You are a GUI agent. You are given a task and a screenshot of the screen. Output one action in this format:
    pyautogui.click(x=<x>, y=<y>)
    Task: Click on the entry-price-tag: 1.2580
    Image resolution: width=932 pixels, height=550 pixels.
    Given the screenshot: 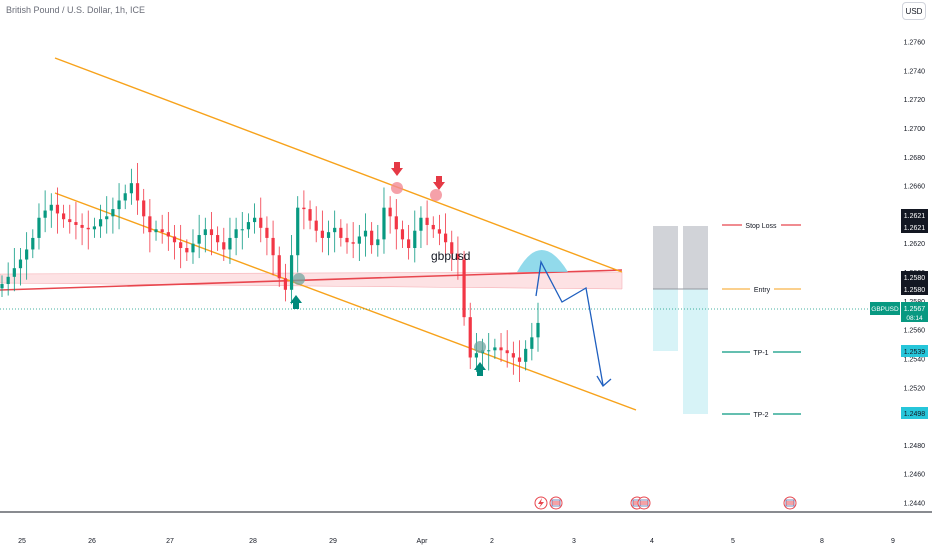 What is the action you would take?
    pyautogui.click(x=914, y=277)
    